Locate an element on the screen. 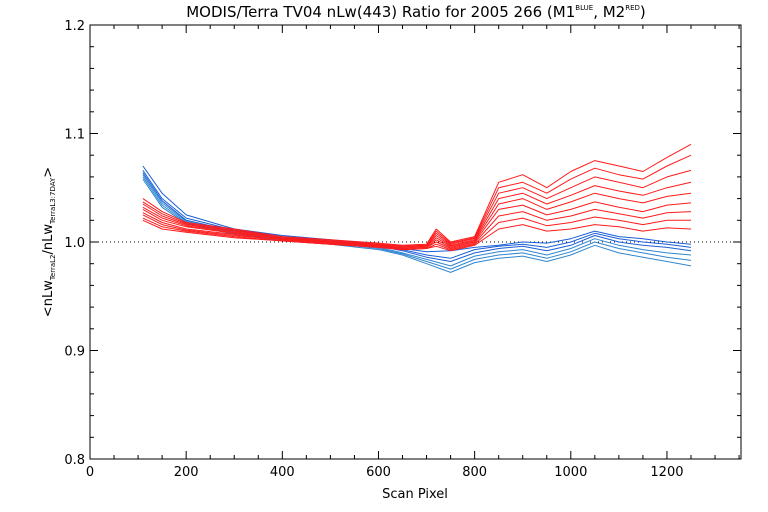  ylabel-sub1: TerraL2 is located at coordinates (53, 268).